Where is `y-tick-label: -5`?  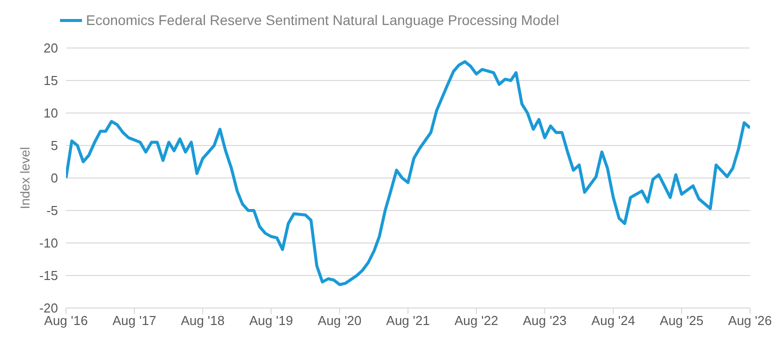 y-tick-label: -5 is located at coordinates (52, 210).